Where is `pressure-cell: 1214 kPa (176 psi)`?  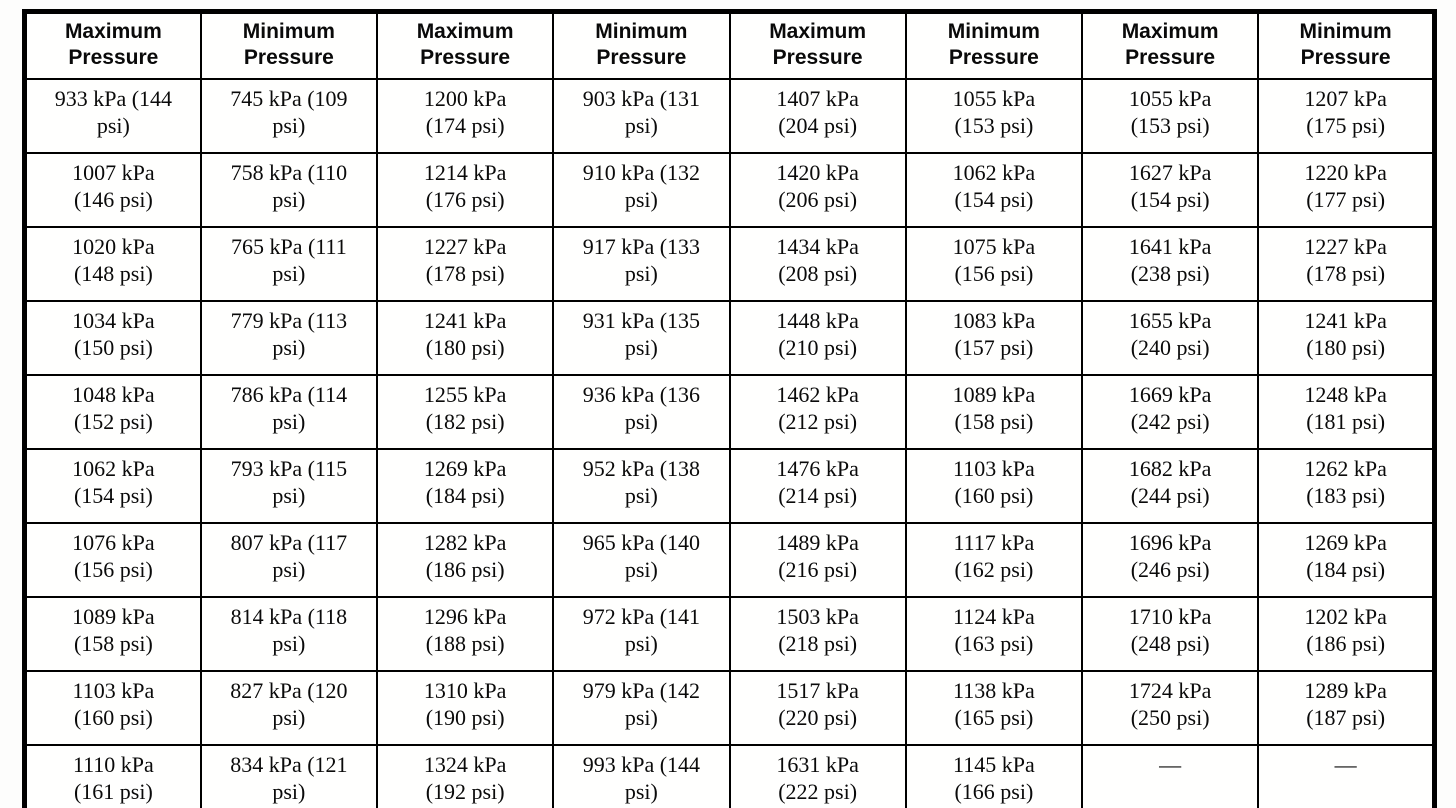
pressure-cell: 1214 kPa (176 psi) is located at coordinates (465, 190).